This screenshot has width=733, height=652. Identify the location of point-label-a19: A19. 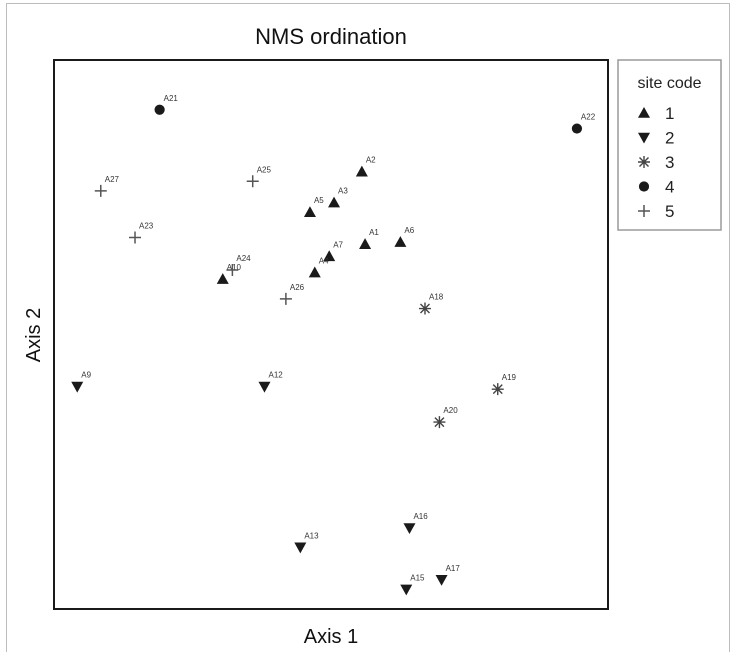
(509, 377).